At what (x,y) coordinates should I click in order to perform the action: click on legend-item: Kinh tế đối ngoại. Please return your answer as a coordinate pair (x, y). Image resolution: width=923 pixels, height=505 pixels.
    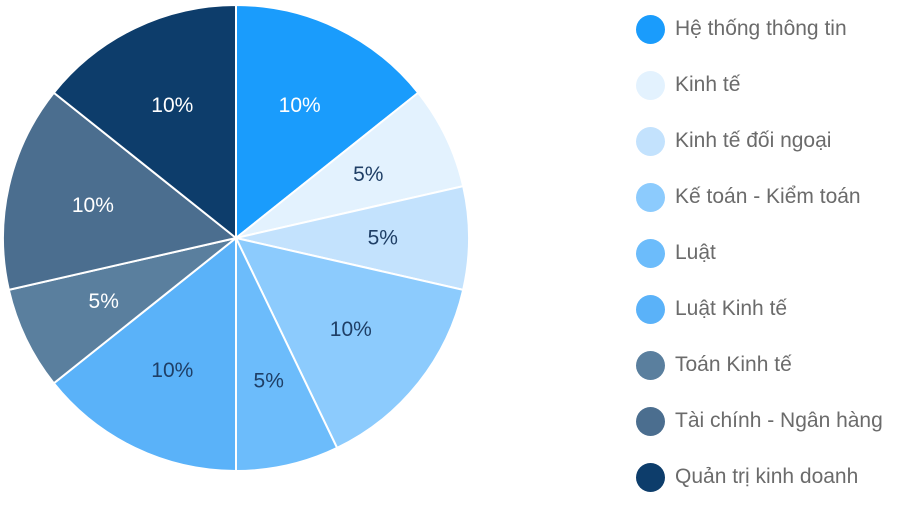
    Looking at the image, I should click on (759, 141).